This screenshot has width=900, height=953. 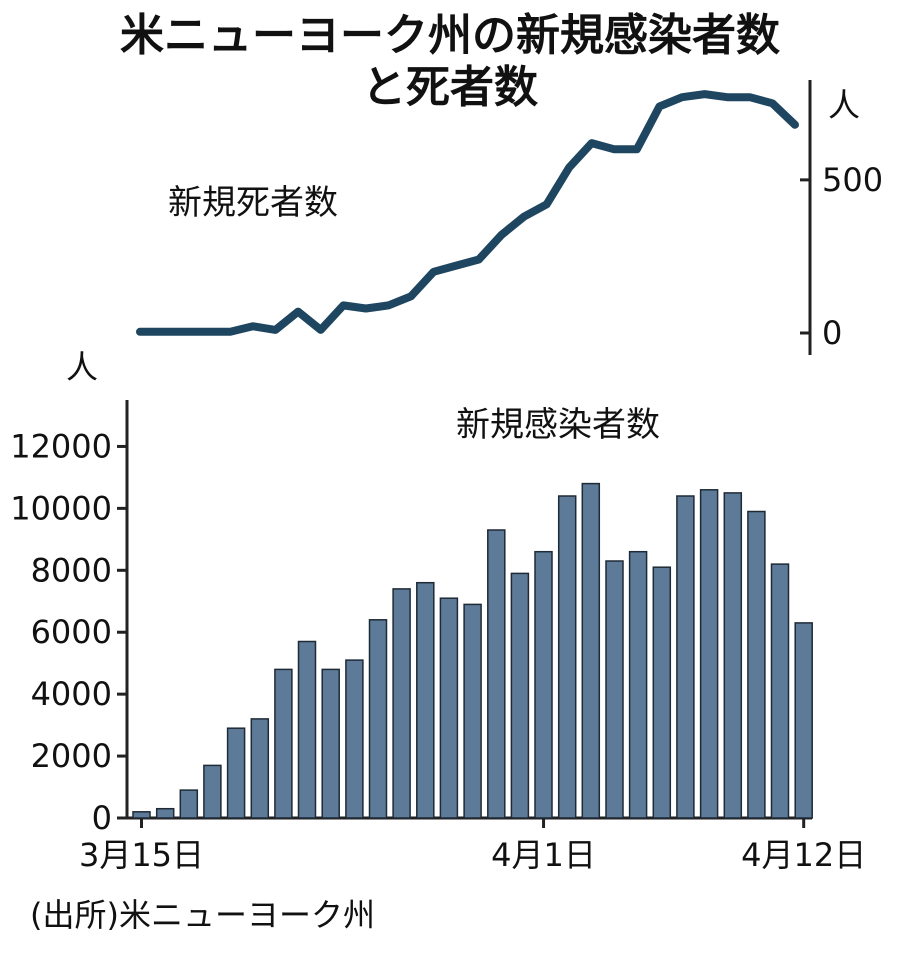 What do you see at coordinates (82, 367) in the screenshot?
I see `cases-unit-label: 人` at bounding box center [82, 367].